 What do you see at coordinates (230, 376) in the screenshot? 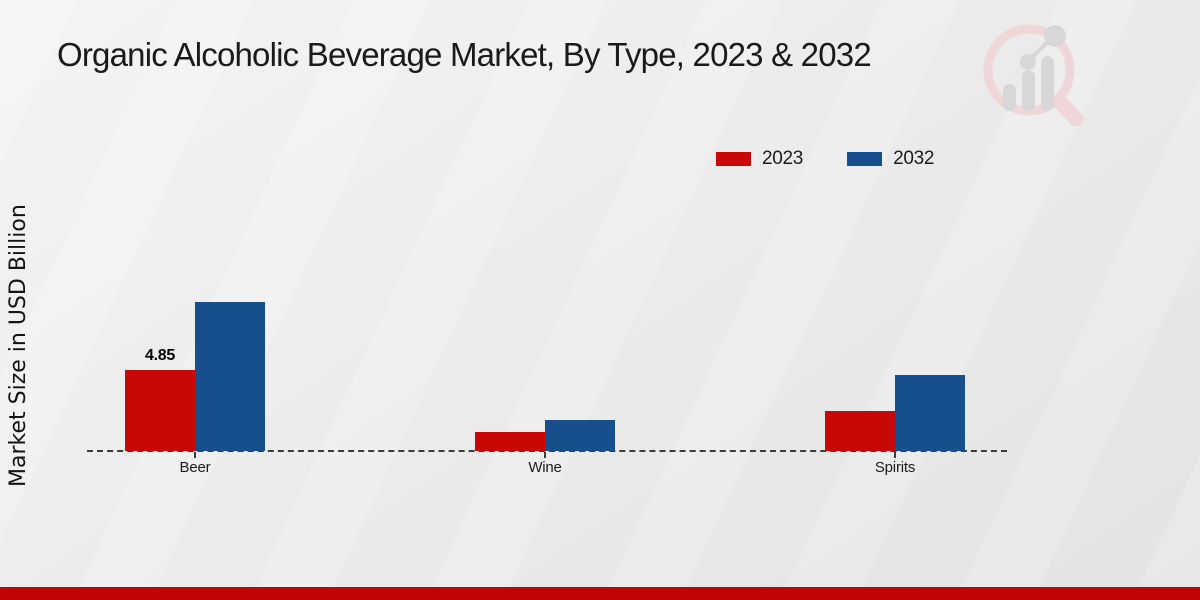
I see `bar-2032-beer` at bounding box center [230, 376].